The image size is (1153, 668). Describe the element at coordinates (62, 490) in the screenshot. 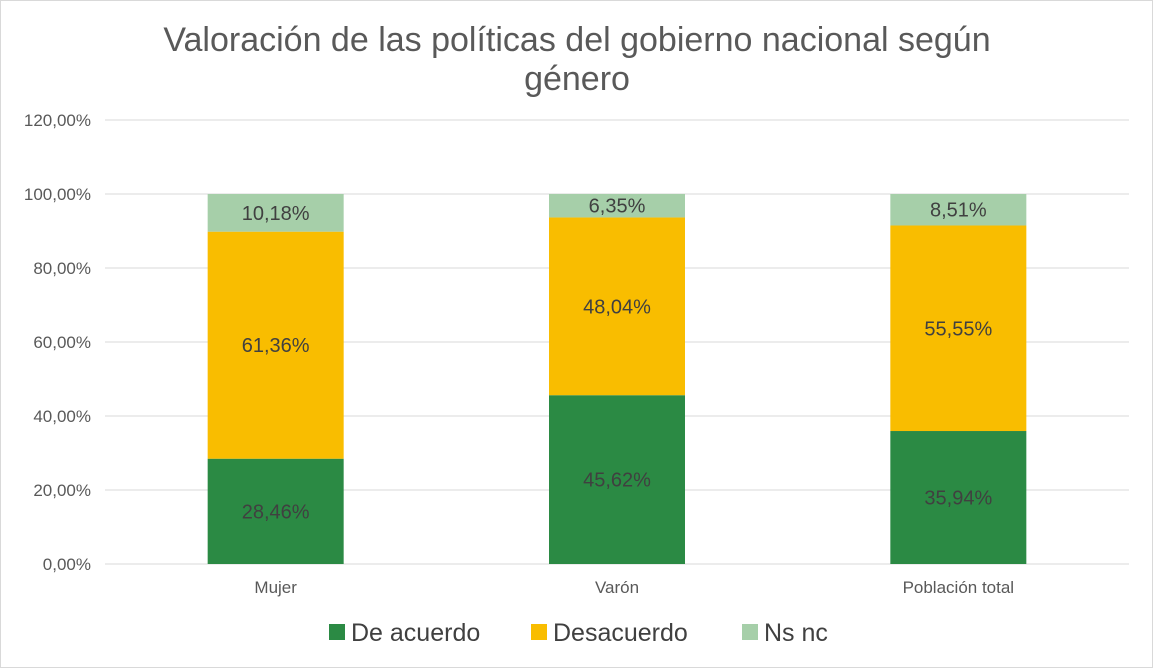

I see `y-tick-label: 20,00%` at that location.